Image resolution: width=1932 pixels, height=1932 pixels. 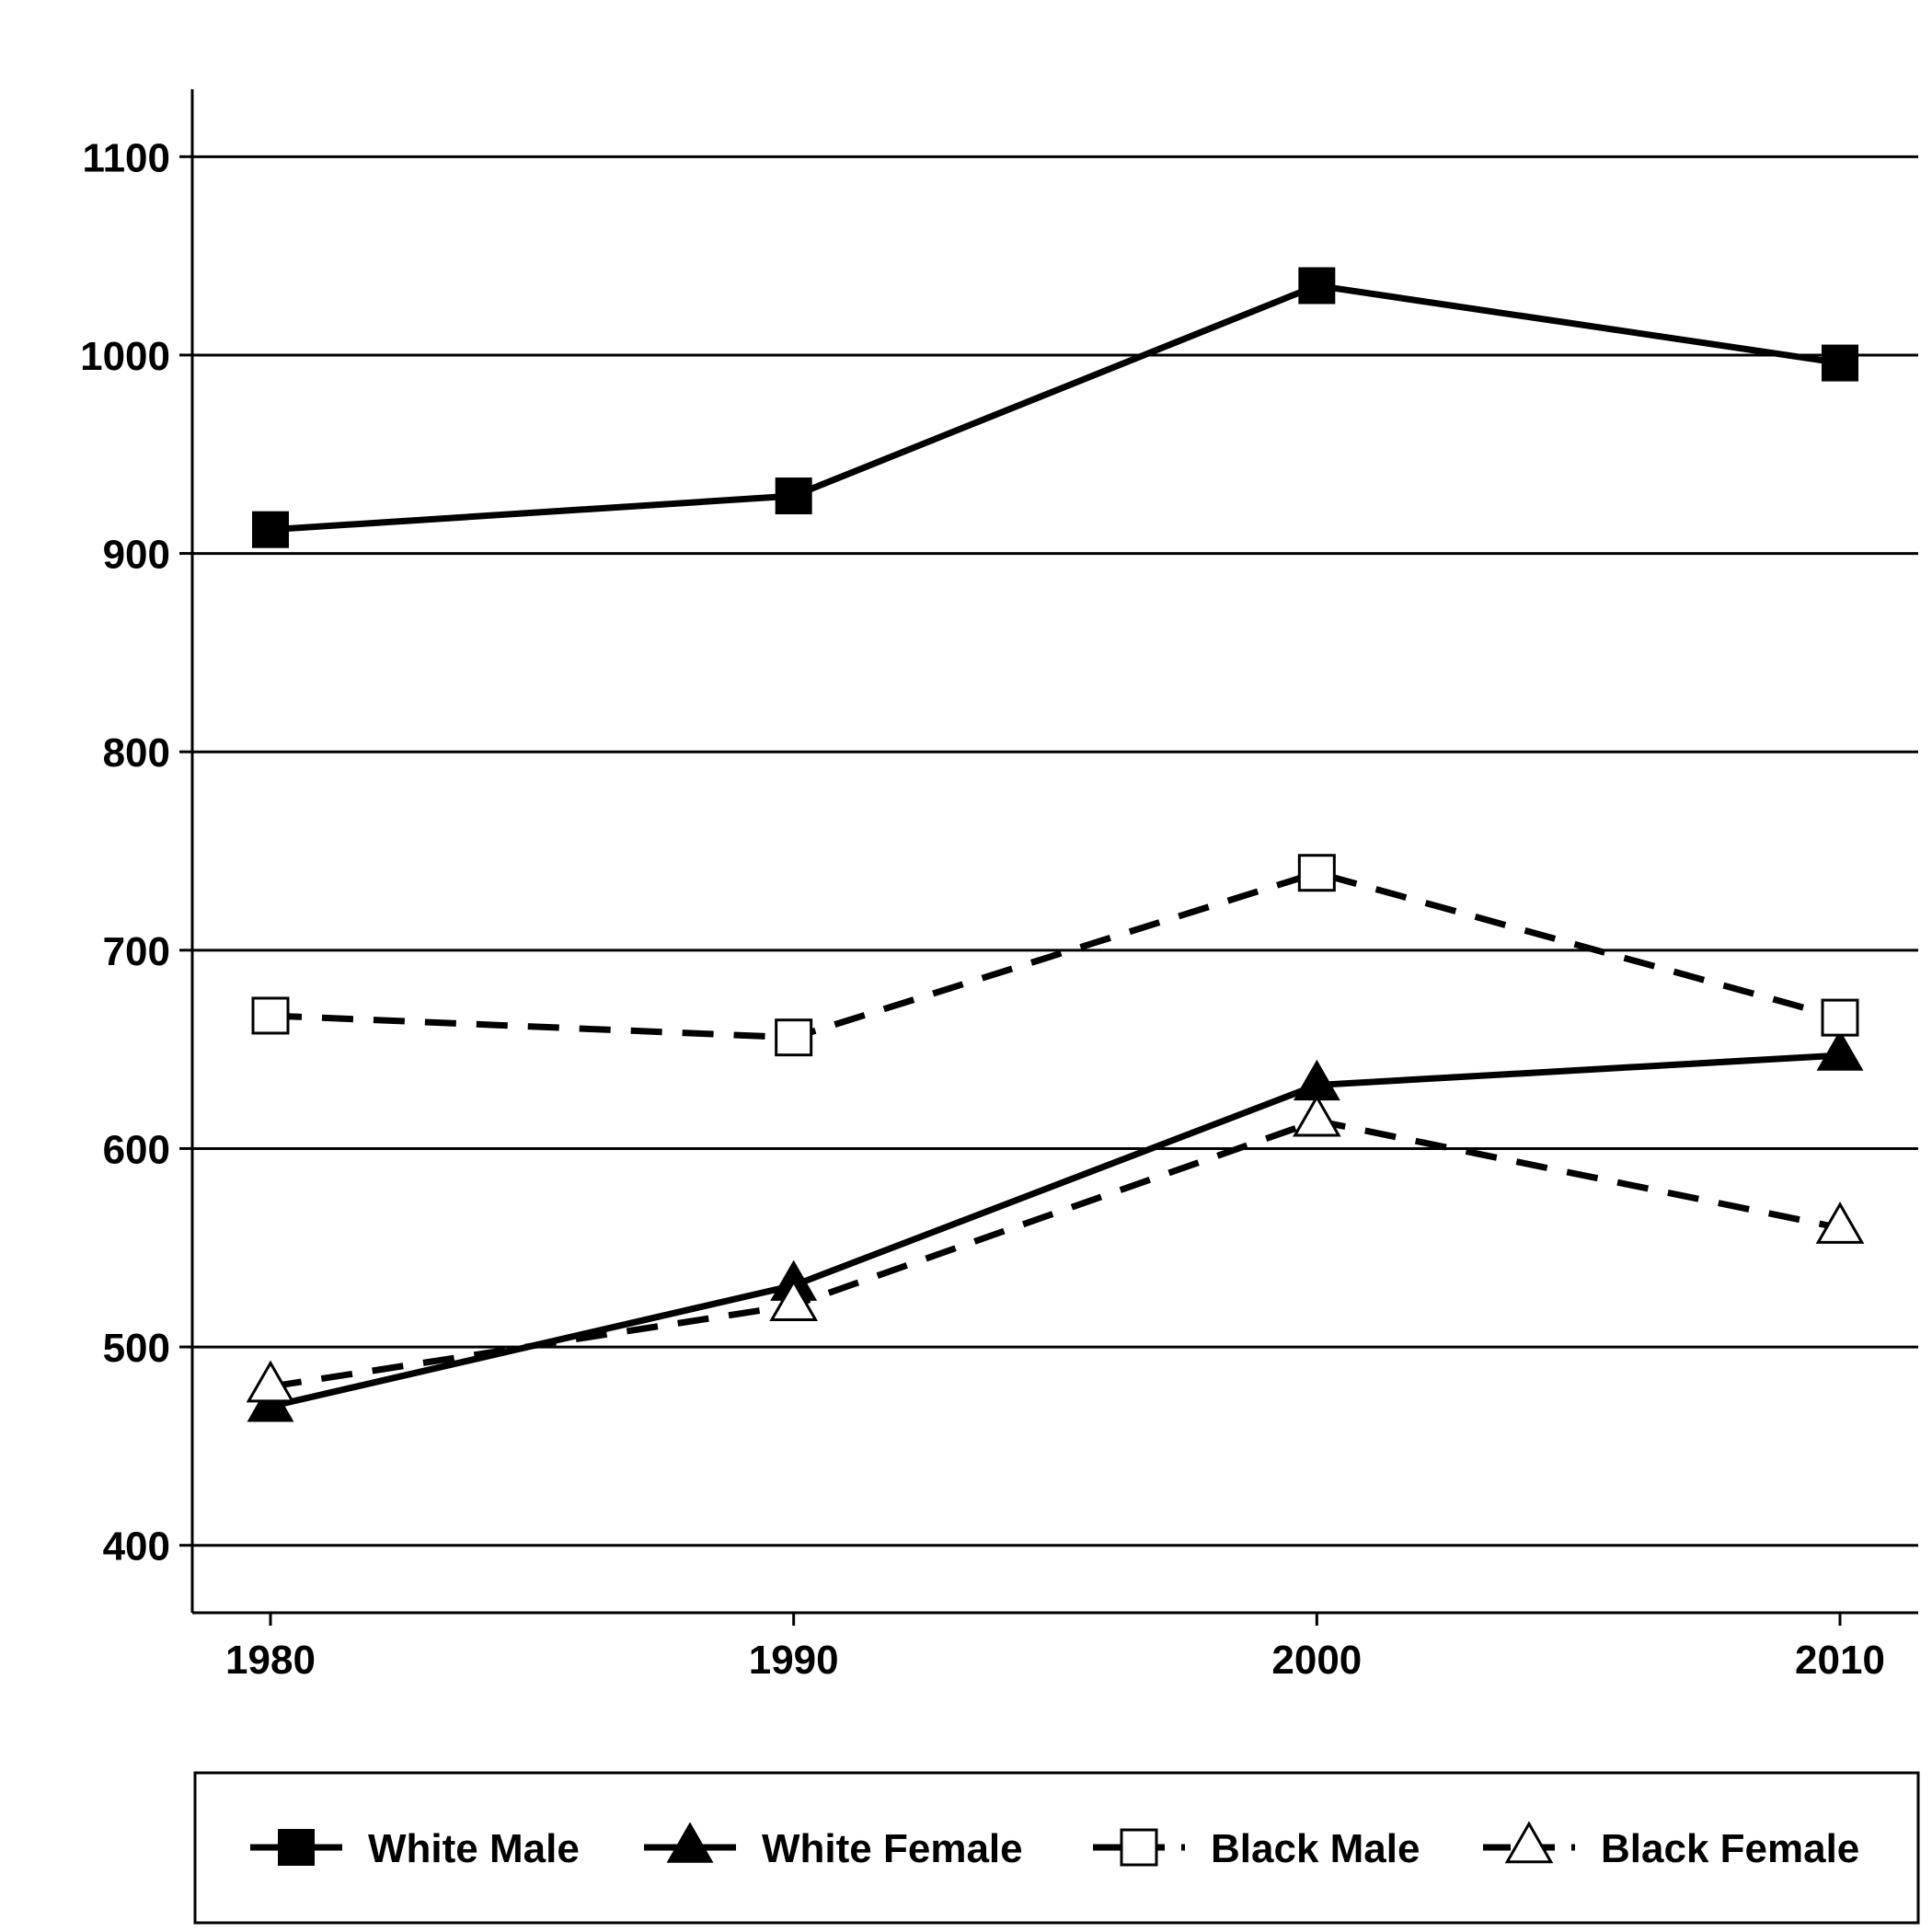 What do you see at coordinates (270, 1381) in the screenshot?
I see `data-point-black-female-1980` at bounding box center [270, 1381].